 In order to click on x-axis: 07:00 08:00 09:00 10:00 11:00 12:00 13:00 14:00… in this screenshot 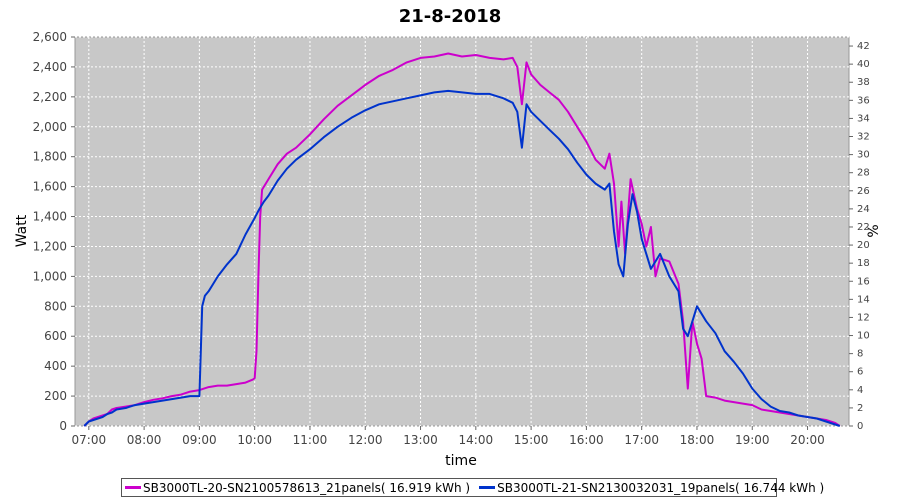, I will do `click(448, 436)`.